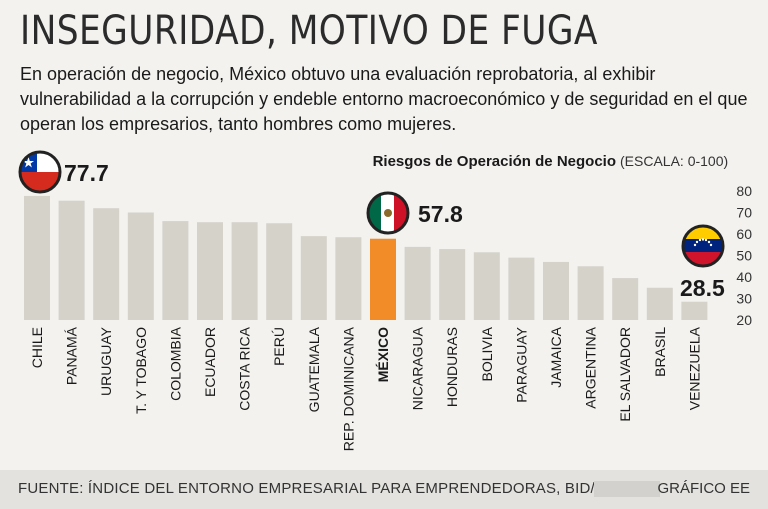 This screenshot has width=768, height=509. What do you see at coordinates (625, 374) in the screenshot?
I see `x-label-17: EL SALVADOR` at bounding box center [625, 374].